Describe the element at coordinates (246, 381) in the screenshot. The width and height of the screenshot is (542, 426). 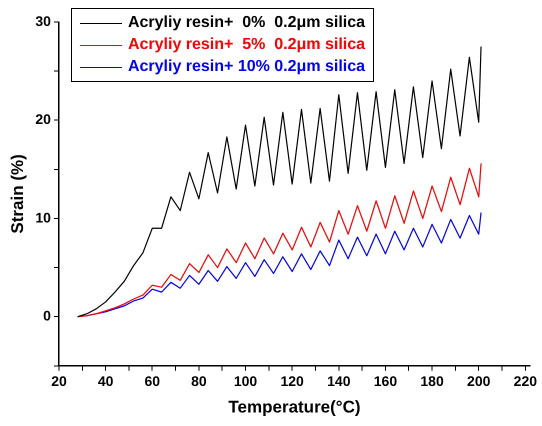
I see `x-tick-label: 100` at that location.